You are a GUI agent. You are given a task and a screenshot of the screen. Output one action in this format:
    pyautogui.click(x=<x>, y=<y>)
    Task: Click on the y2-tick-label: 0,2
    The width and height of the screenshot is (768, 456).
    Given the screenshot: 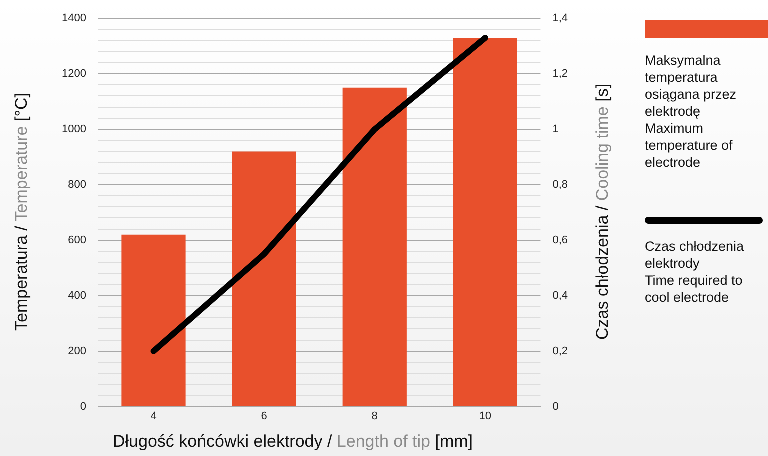 What is the action you would take?
    pyautogui.click(x=560, y=351)
    